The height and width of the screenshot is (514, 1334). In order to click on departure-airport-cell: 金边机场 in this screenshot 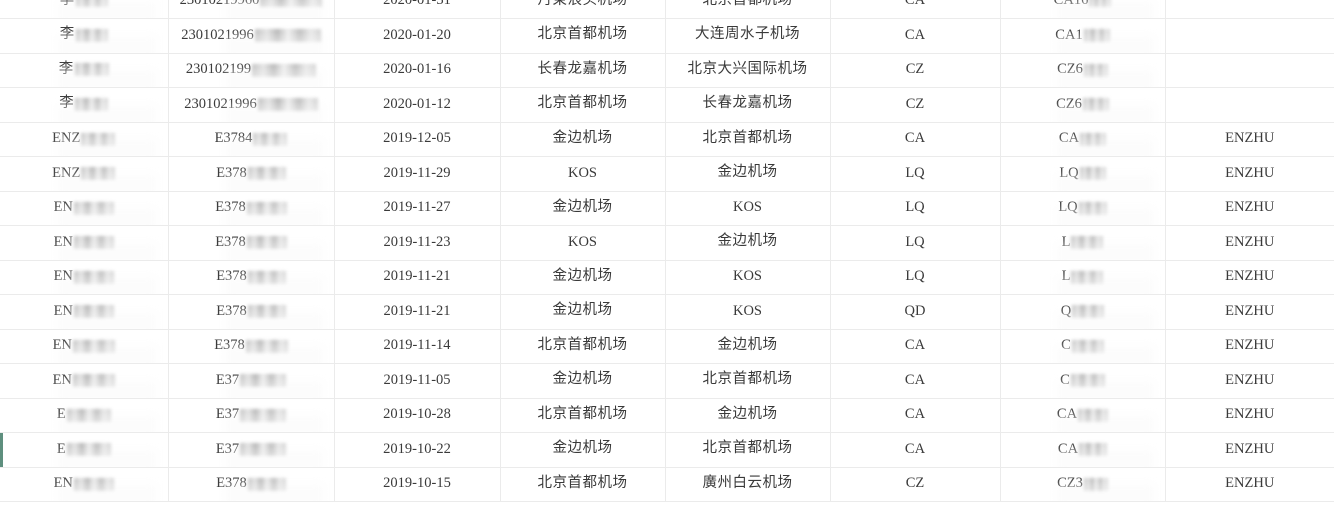, I will do `click(583, 450)`.